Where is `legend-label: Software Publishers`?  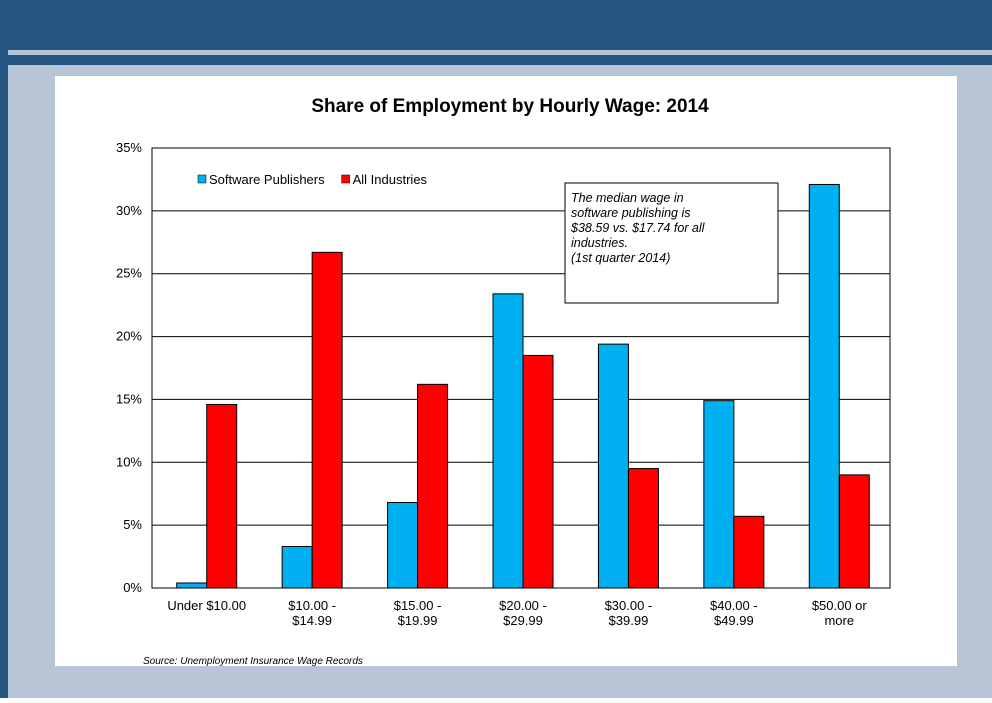 legend-label: Software Publishers is located at coordinates (267, 179).